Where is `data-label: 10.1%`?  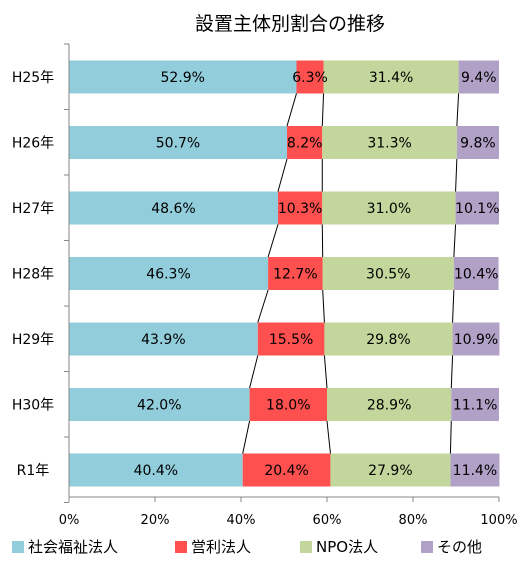
data-label: 10.1% is located at coordinates (477, 209).